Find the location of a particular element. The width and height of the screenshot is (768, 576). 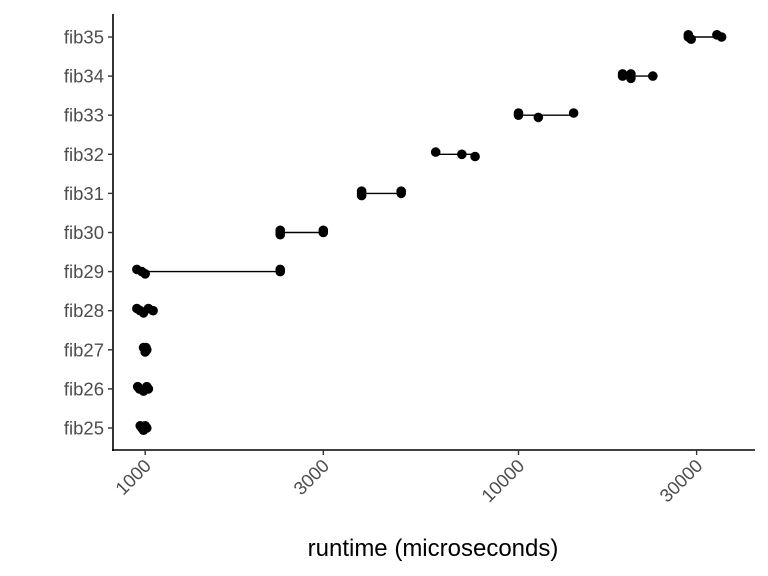

y-tick-label: fib25 is located at coordinates (84, 428).